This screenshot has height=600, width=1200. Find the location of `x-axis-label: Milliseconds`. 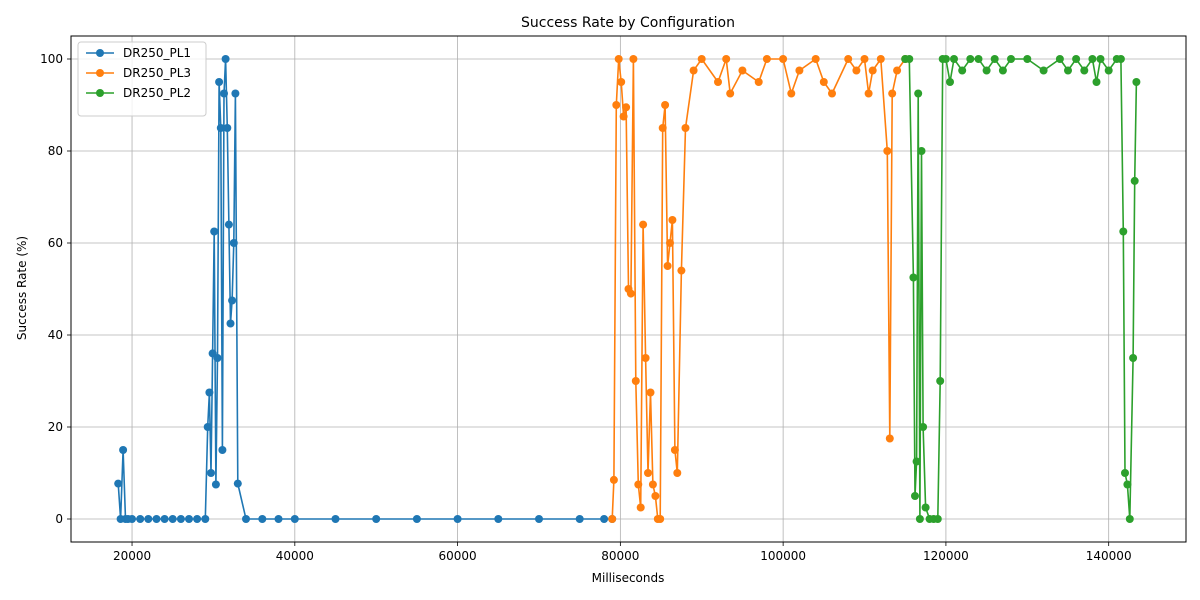

x-axis-label: Milliseconds is located at coordinates (628, 578).